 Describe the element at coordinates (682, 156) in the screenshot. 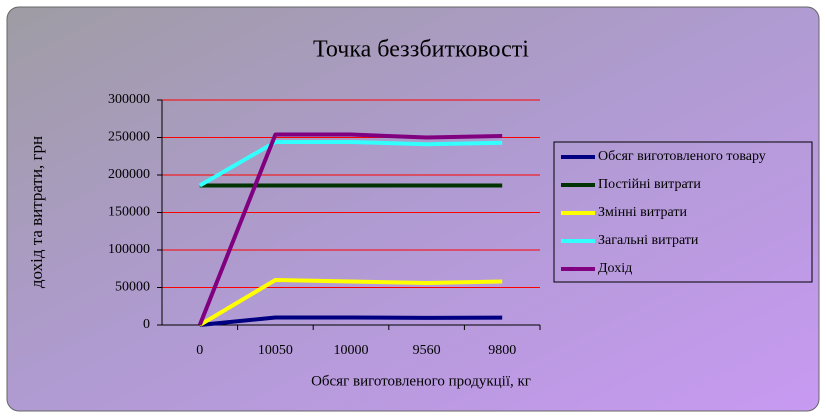

I see `legend-label: Обсяг виготовленого товару` at that location.